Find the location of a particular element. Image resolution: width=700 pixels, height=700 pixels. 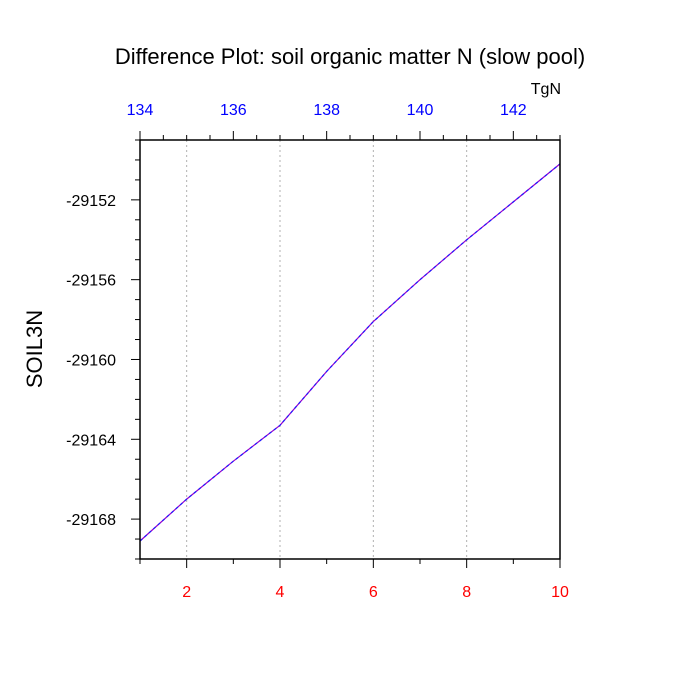

top-tick-label: 138 is located at coordinates (326, 110).